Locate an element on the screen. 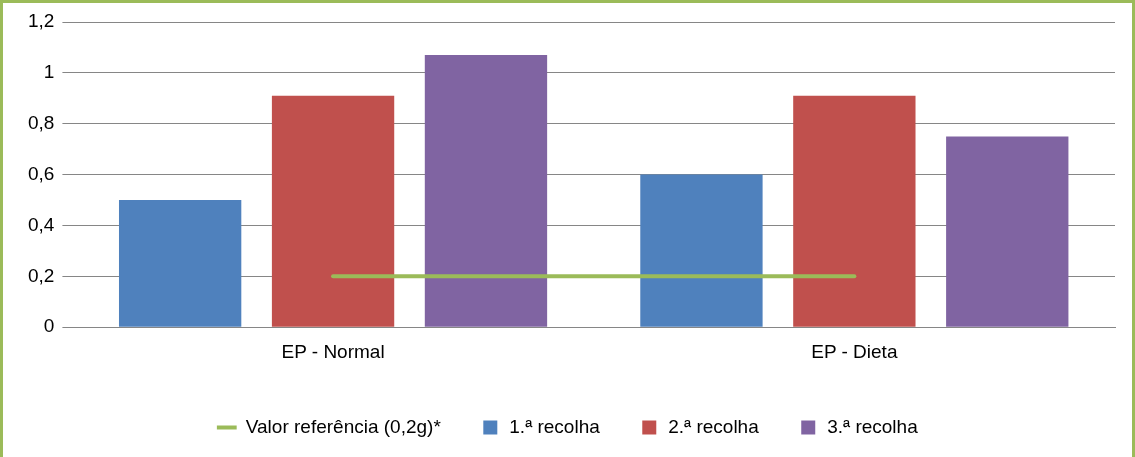 Image resolution: width=1135 pixels, height=457 pixels. y-tick-label: 0,2 is located at coordinates (41, 275).